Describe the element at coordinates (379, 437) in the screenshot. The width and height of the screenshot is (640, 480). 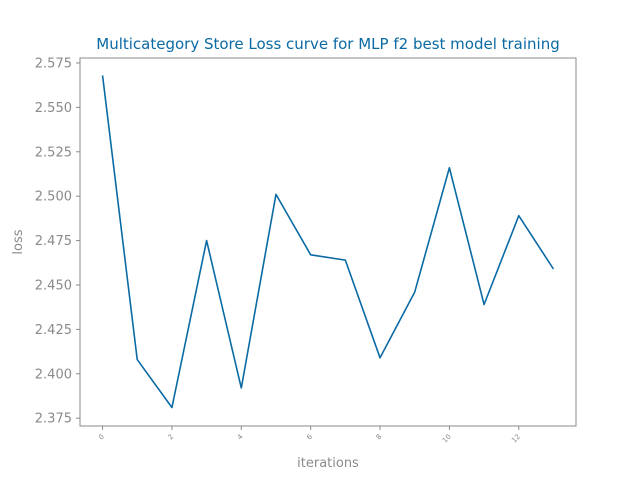
I see `x-tick-label: 8` at that location.